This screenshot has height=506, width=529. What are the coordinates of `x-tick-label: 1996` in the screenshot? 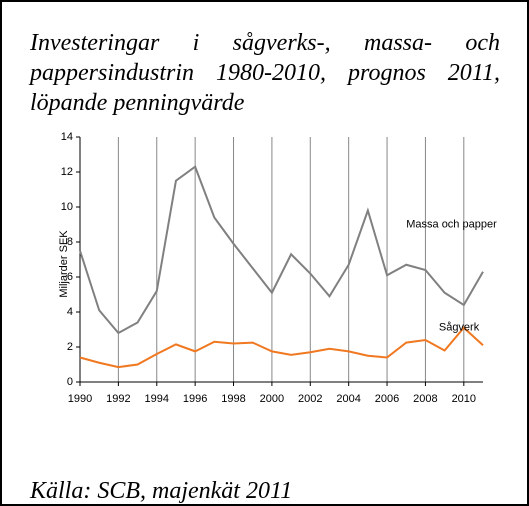 It's located at (195, 399).